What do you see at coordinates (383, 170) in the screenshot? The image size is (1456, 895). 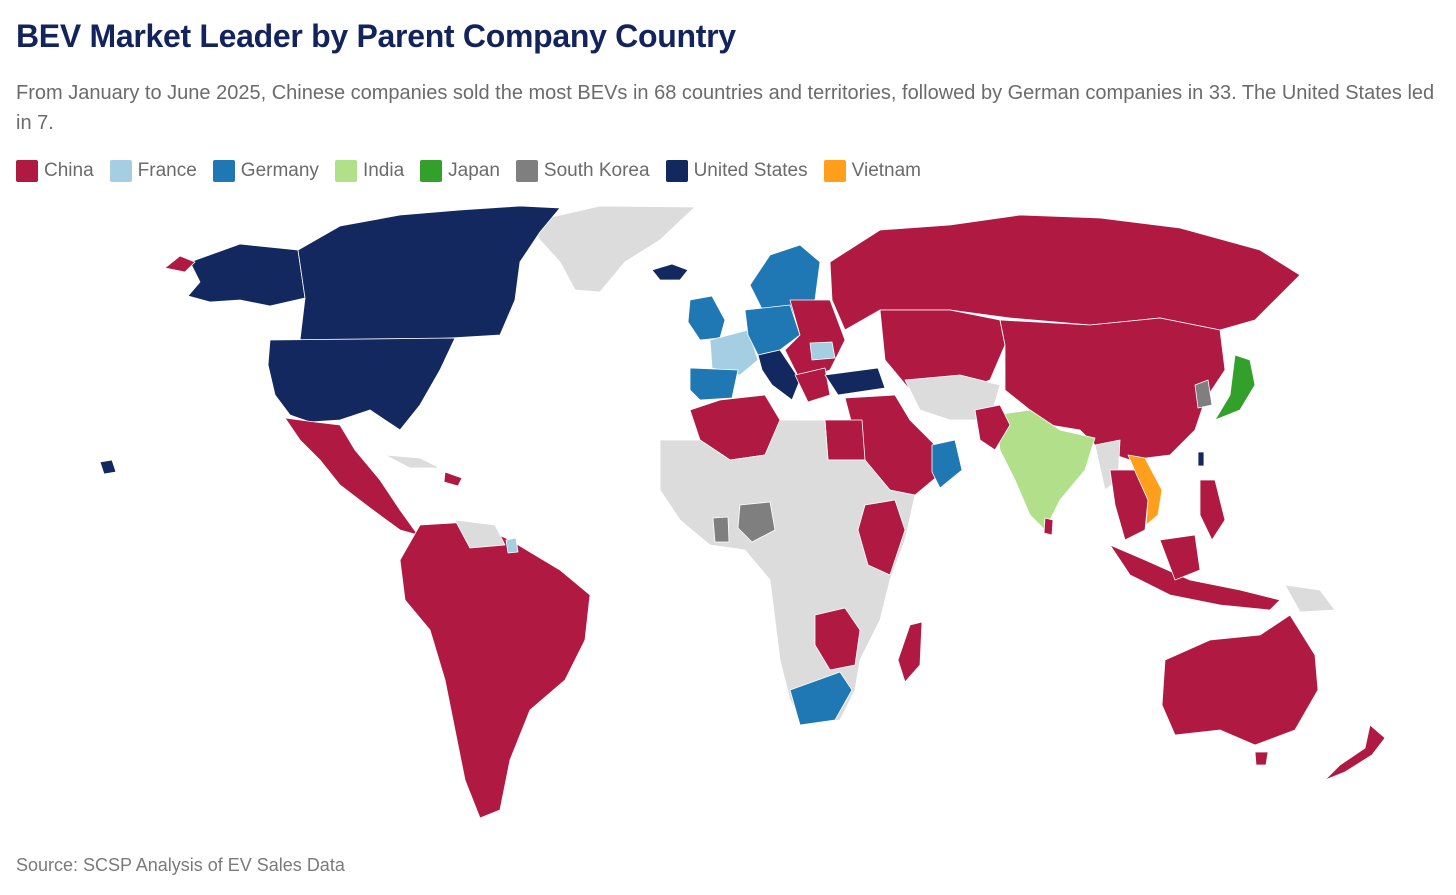 I see `legend-label-india: India` at bounding box center [383, 170].